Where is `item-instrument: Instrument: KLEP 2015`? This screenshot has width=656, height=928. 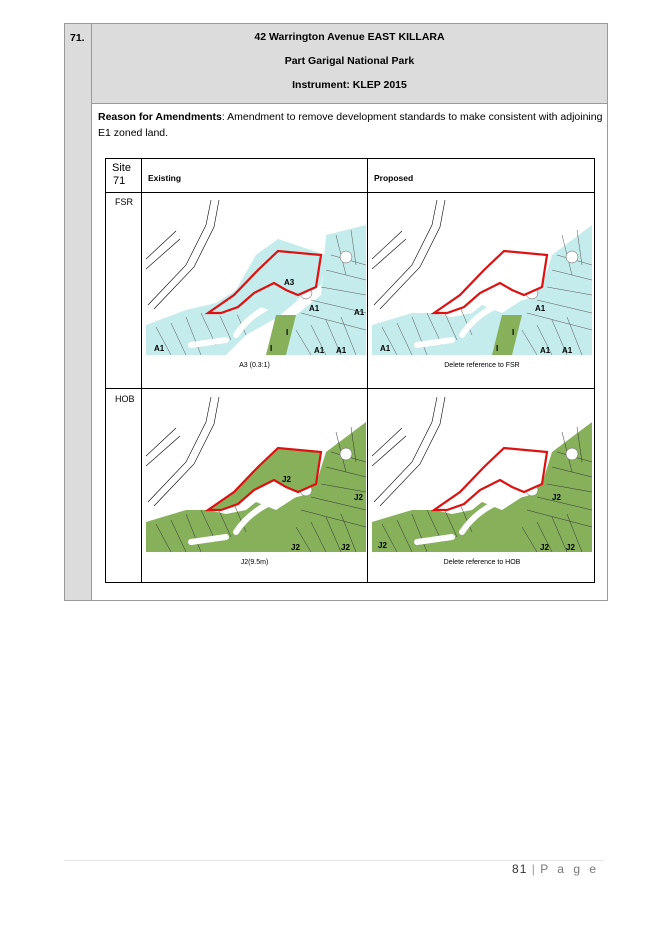 item-instrument: Instrument: KLEP 2015 is located at coordinates (349, 85).